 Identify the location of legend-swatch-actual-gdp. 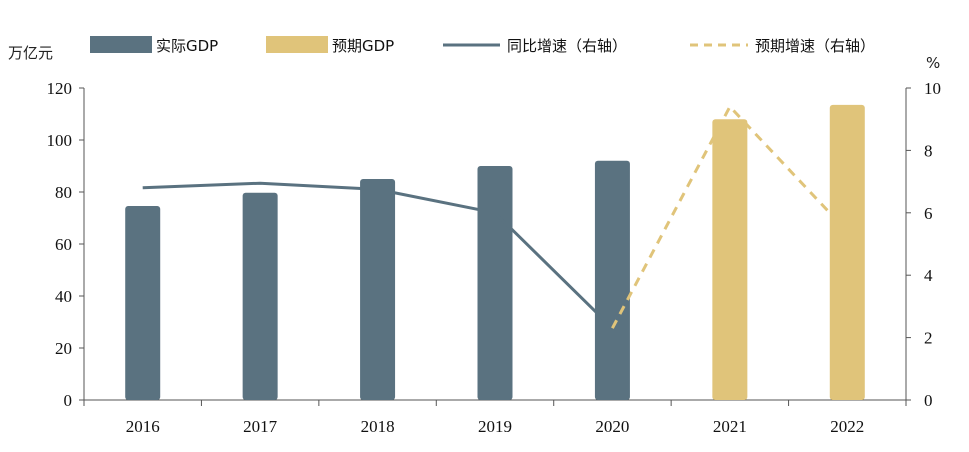
(121, 44).